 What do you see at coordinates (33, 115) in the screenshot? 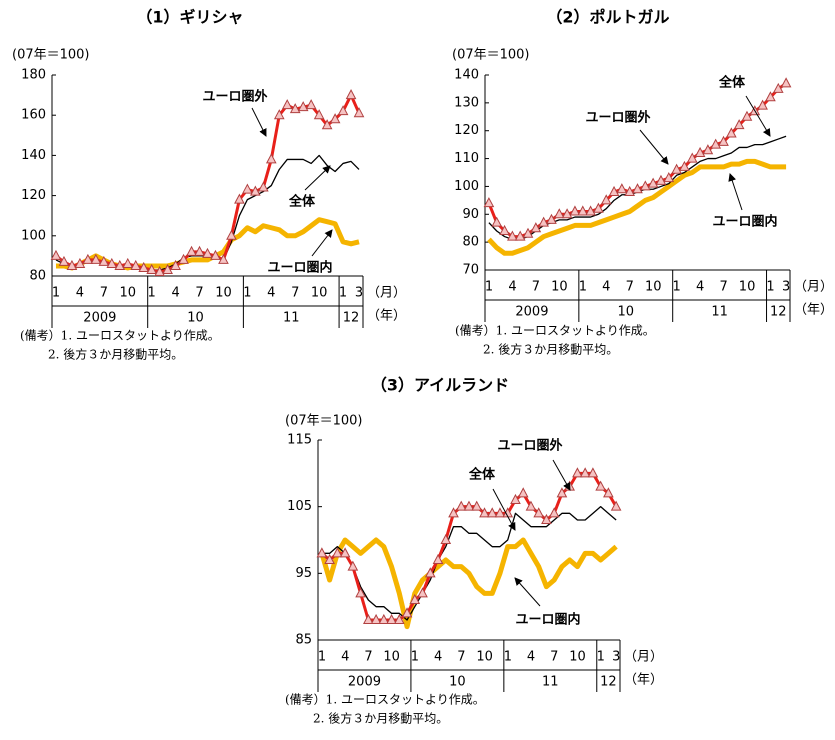
I see `y-tick-label: 160` at bounding box center [33, 115].